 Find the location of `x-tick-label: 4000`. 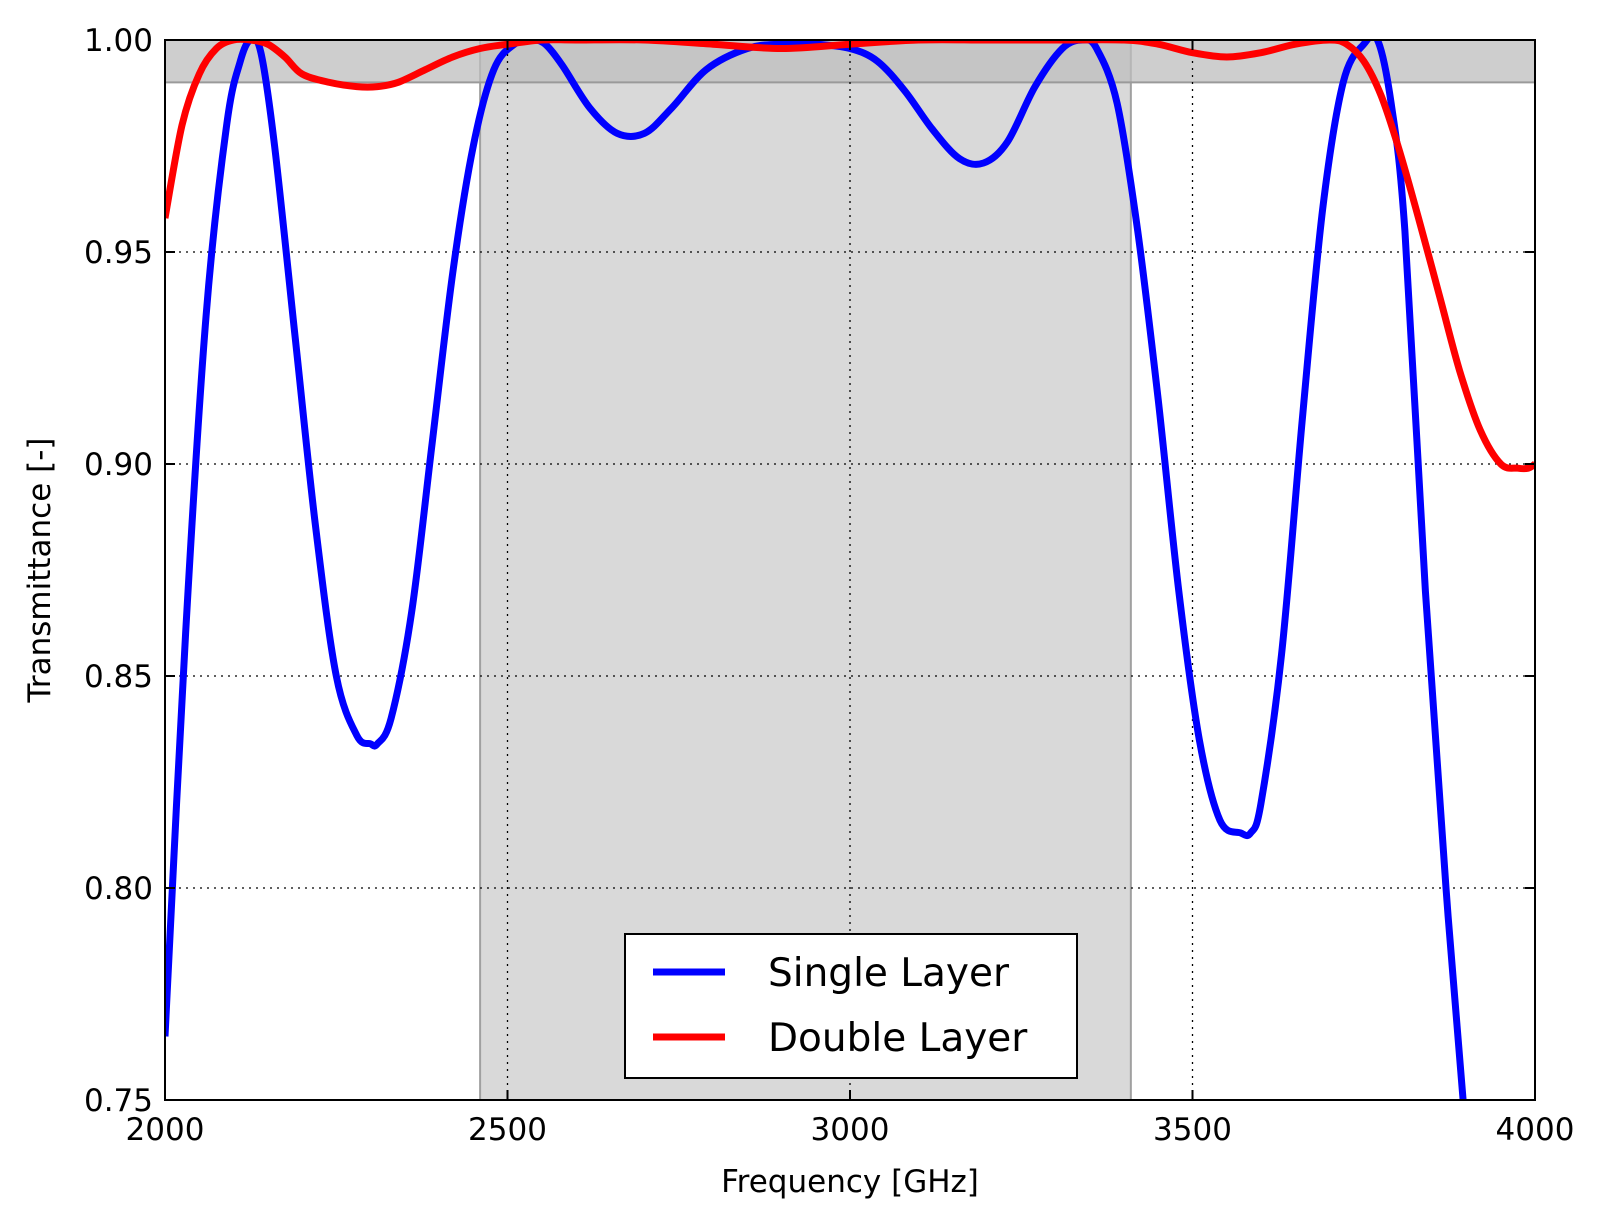

x-tick-label: 4000 is located at coordinates (1535, 1130).